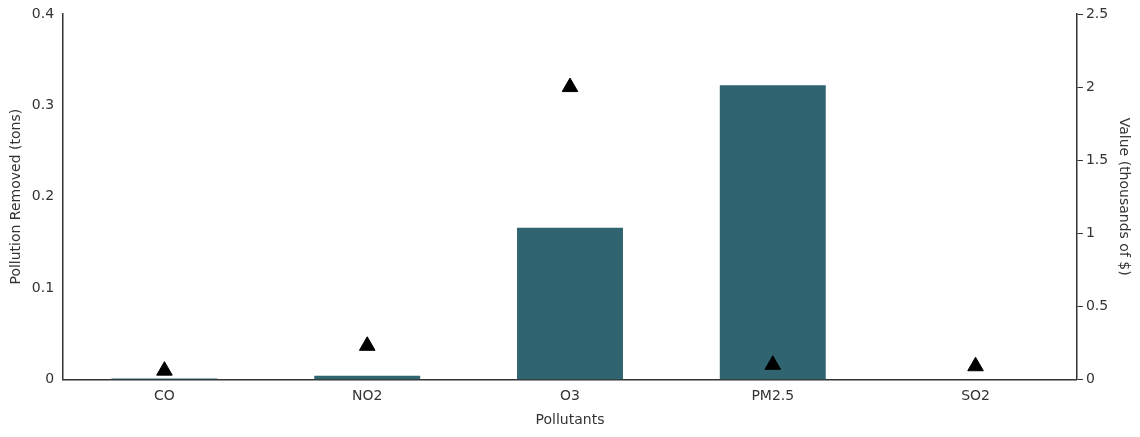  What do you see at coordinates (570, 395) in the screenshot?
I see `x-tick-label: O3` at bounding box center [570, 395].